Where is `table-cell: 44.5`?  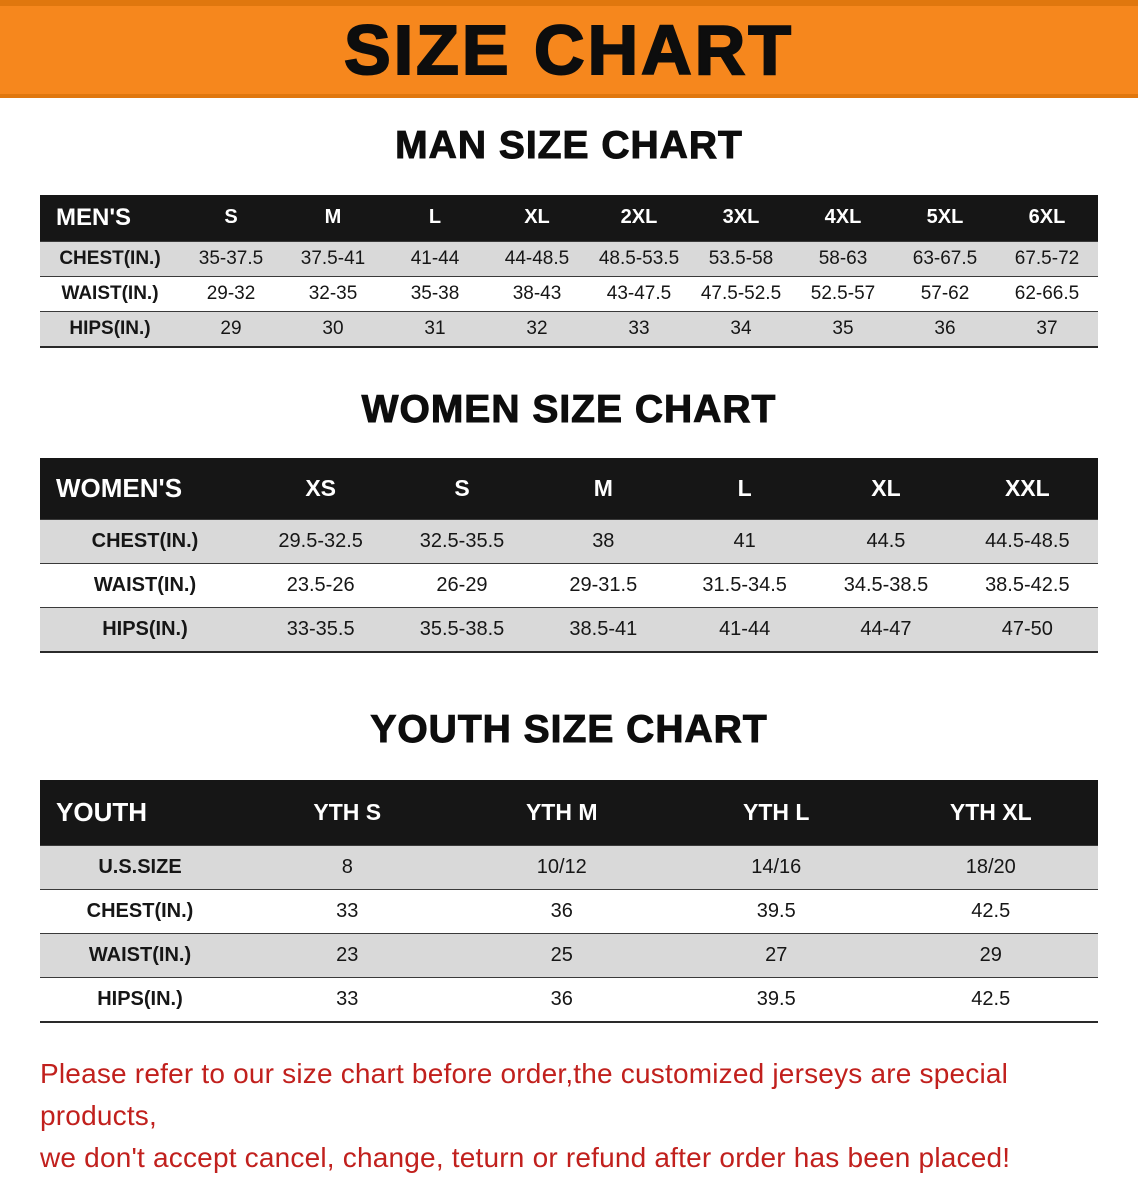
table-cell: 44.5 is located at coordinates (886, 541).